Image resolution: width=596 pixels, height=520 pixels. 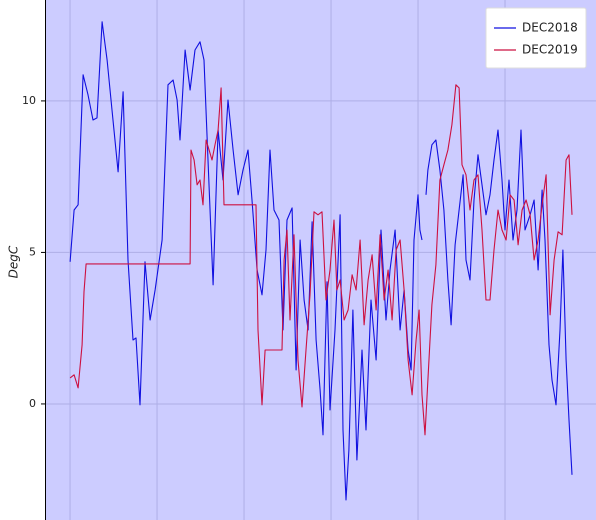 I want to click on y-tick-label: 0, so click(x=32, y=403).